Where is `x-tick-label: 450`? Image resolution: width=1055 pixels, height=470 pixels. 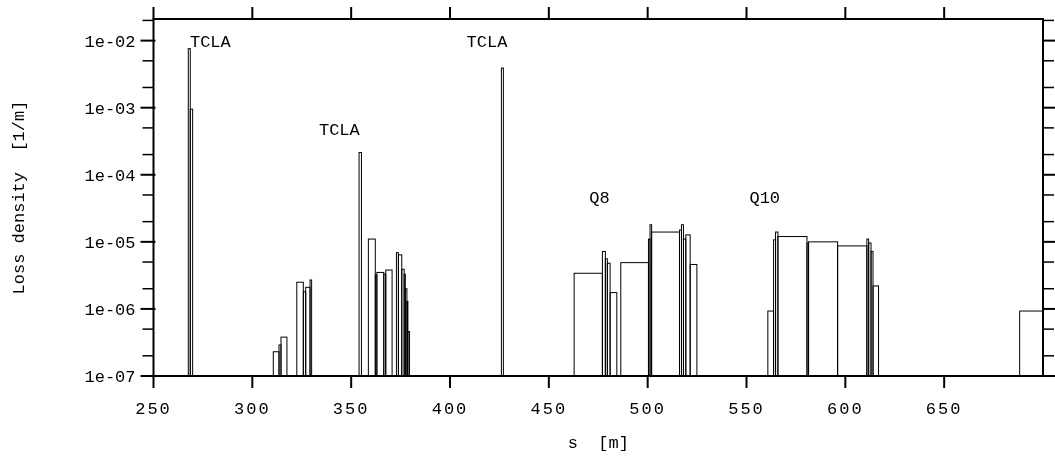
x-tick-label: 450 is located at coordinates (549, 409).